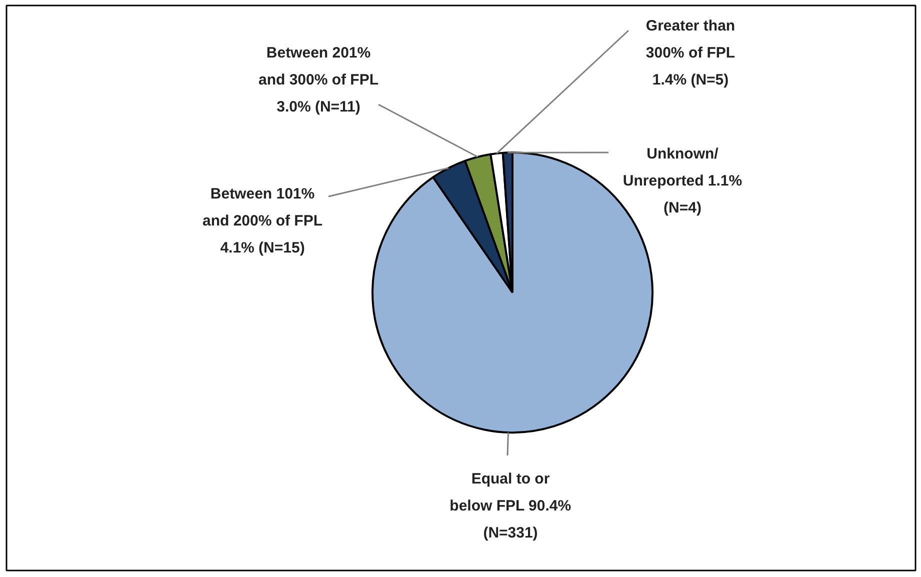  What do you see at coordinates (690, 80) in the screenshot?
I see `data-label: 1.4% (N=5)` at bounding box center [690, 80].